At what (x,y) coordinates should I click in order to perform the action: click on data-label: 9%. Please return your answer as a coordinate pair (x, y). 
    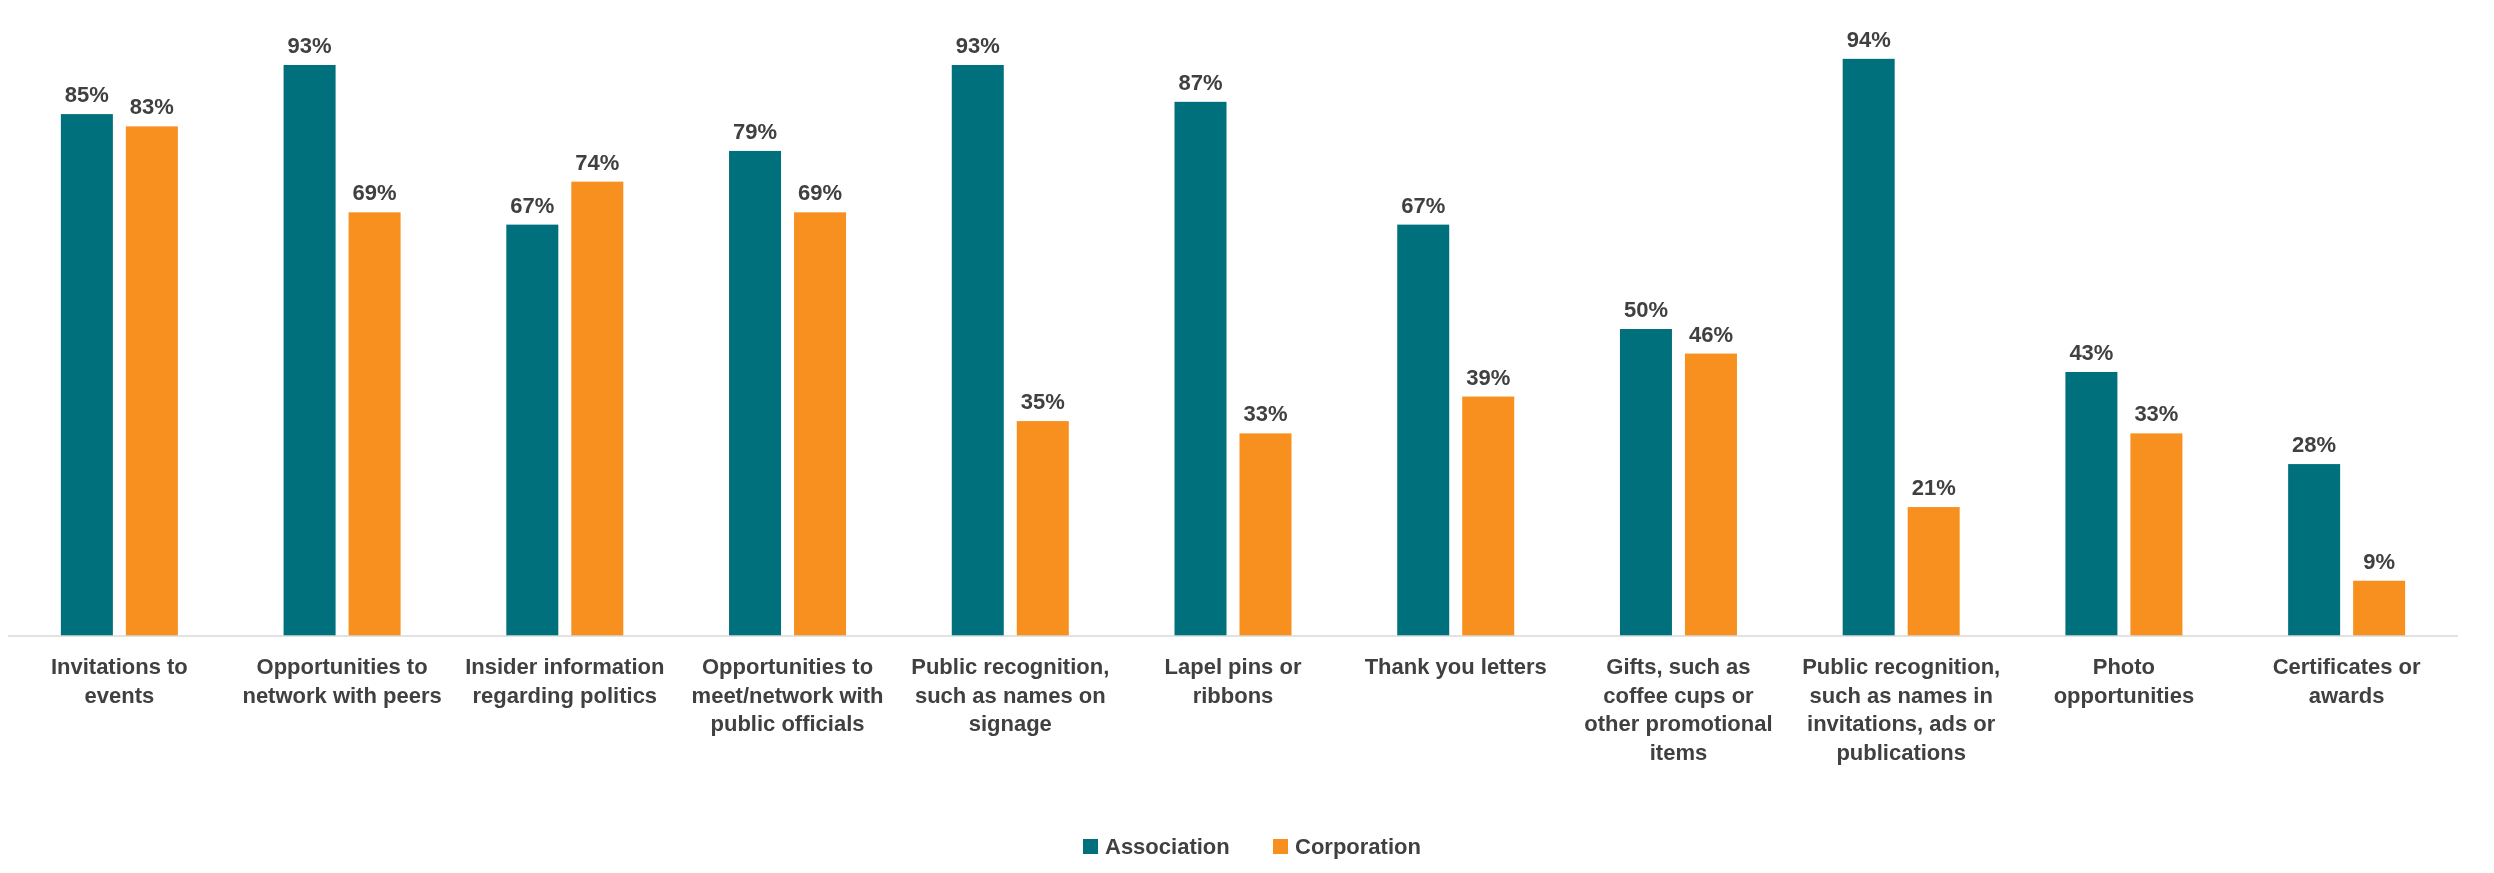
    Looking at the image, I should click on (2379, 561).